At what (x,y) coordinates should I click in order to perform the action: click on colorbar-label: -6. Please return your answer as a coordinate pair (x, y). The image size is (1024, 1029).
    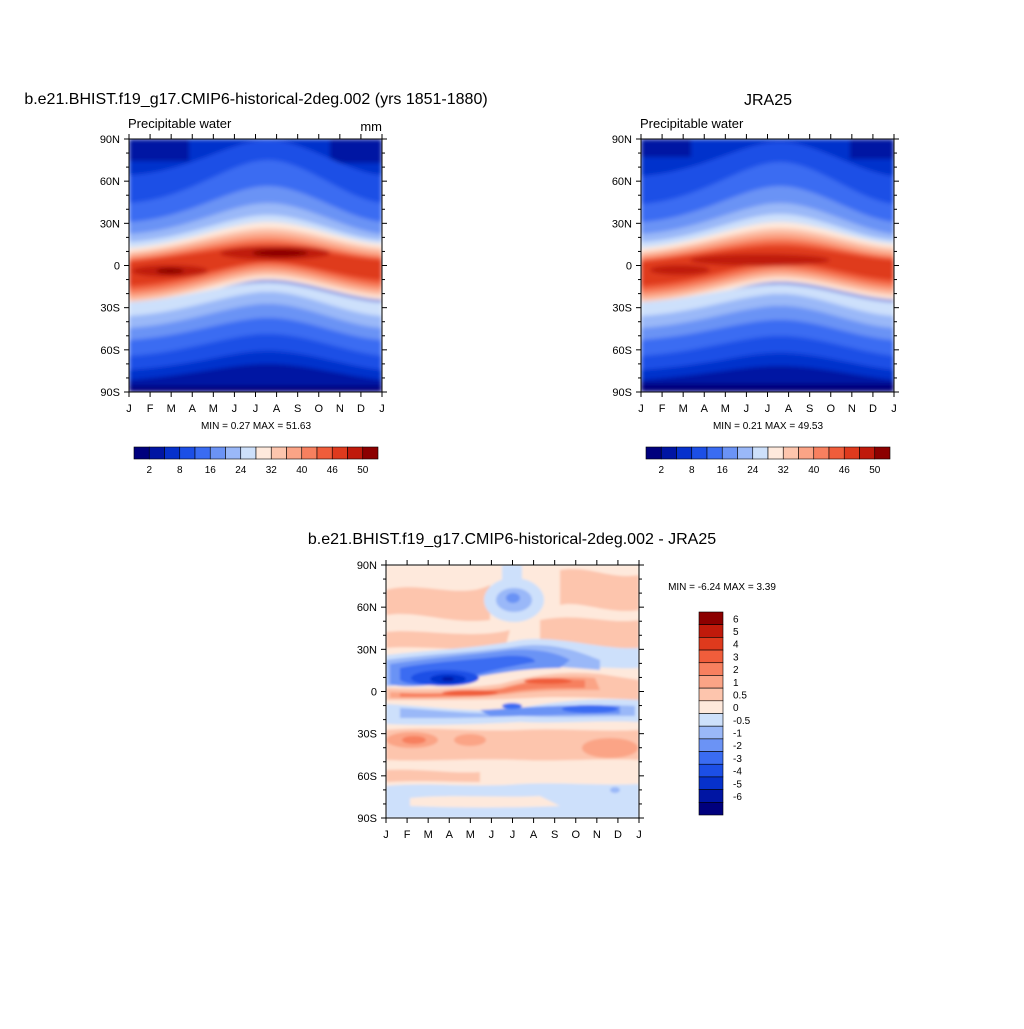
    Looking at the image, I should click on (737, 797).